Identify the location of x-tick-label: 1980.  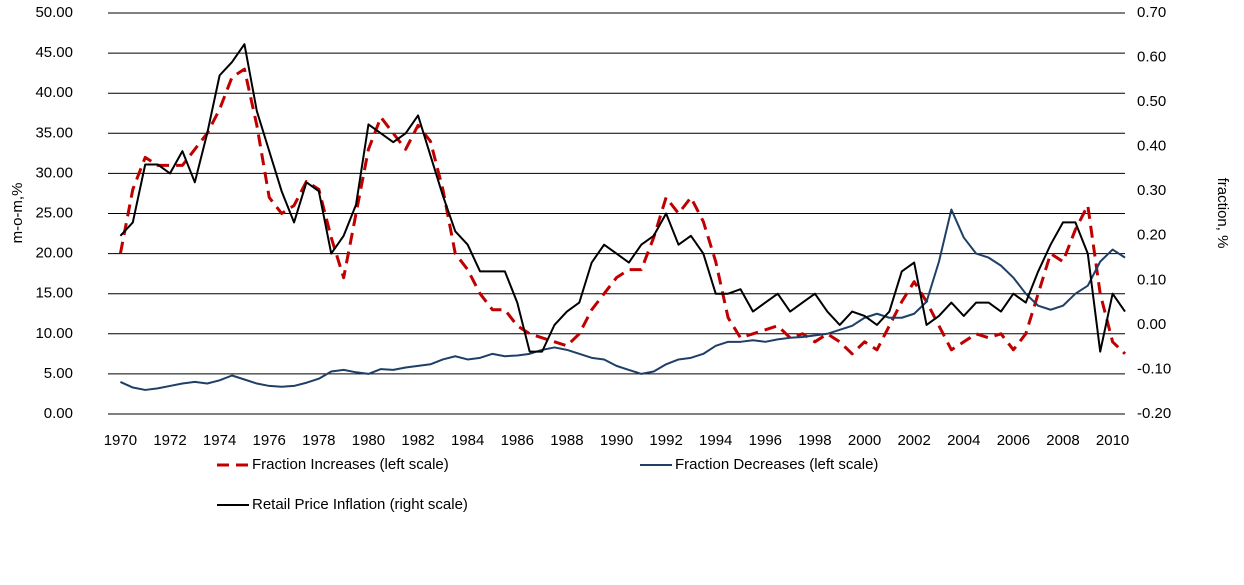
(368, 440).